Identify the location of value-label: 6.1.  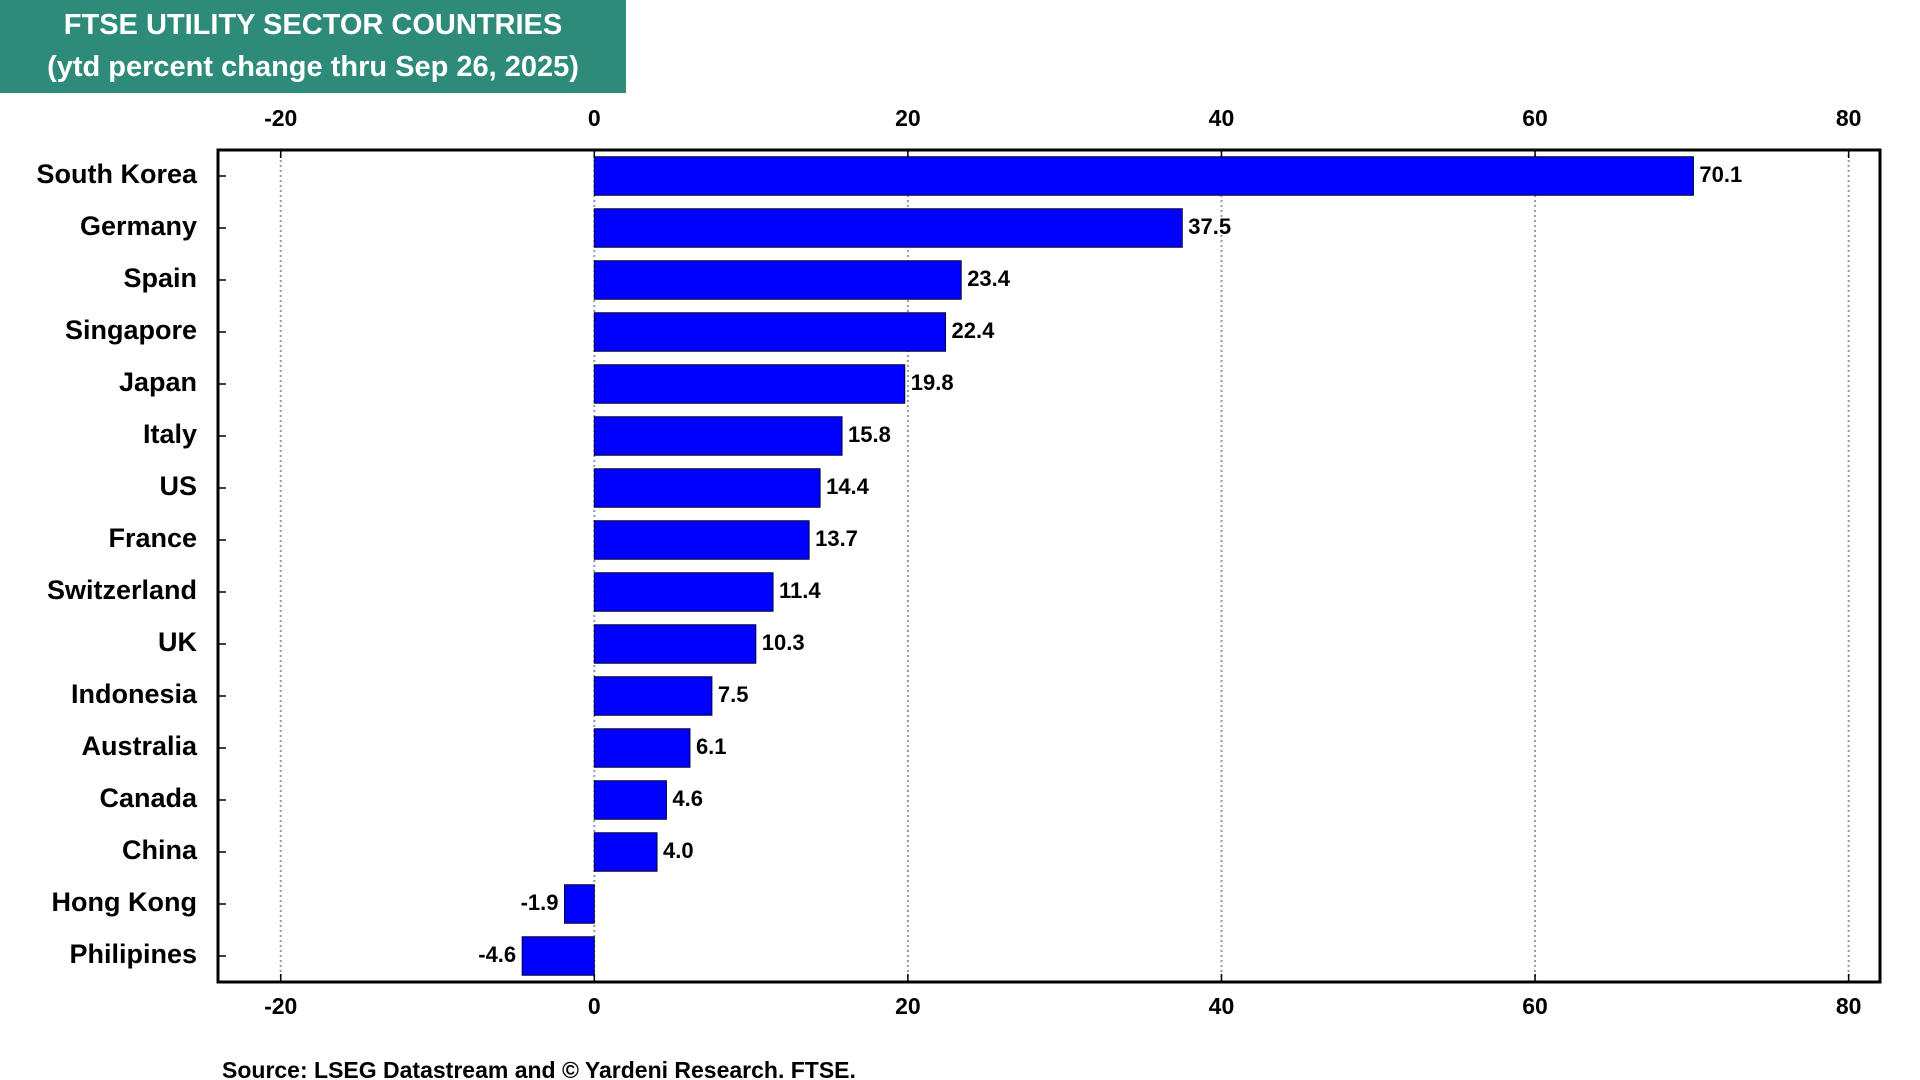
(711, 746).